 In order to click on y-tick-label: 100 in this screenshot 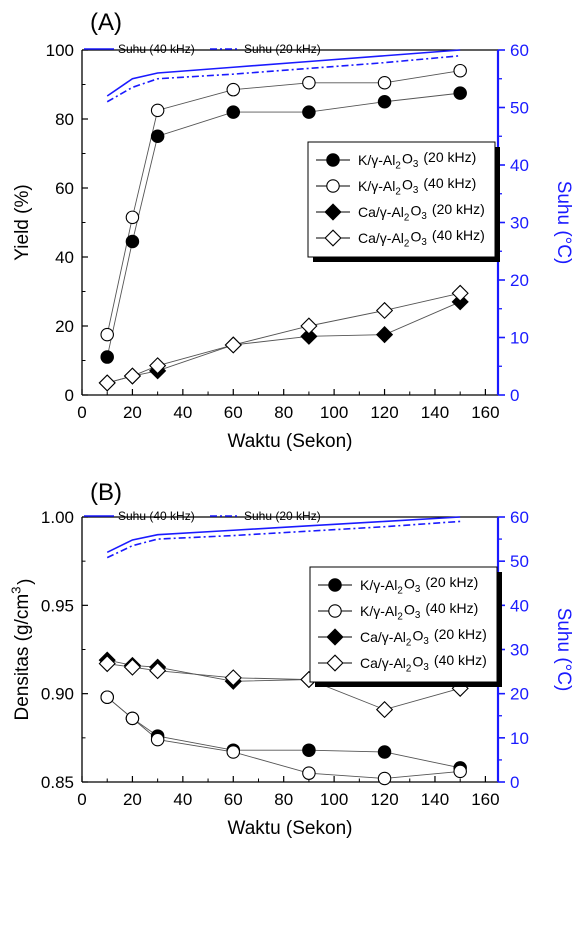, I will do `click(60, 50)`.